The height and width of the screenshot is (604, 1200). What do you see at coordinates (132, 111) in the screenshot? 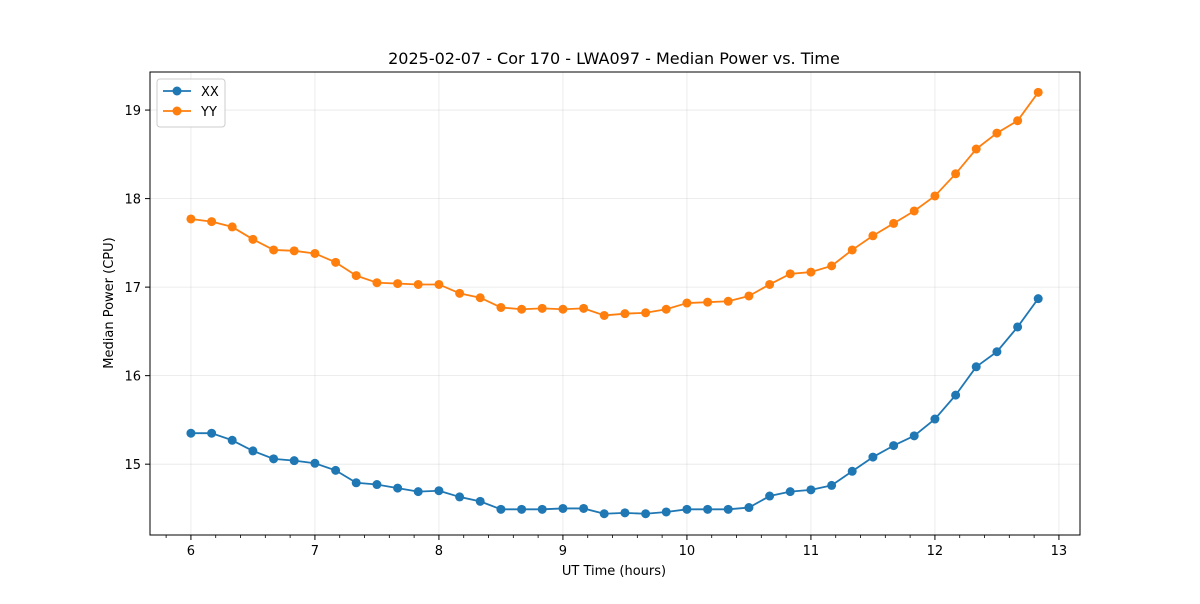
I see `y-tick-label: 19` at bounding box center [132, 111].